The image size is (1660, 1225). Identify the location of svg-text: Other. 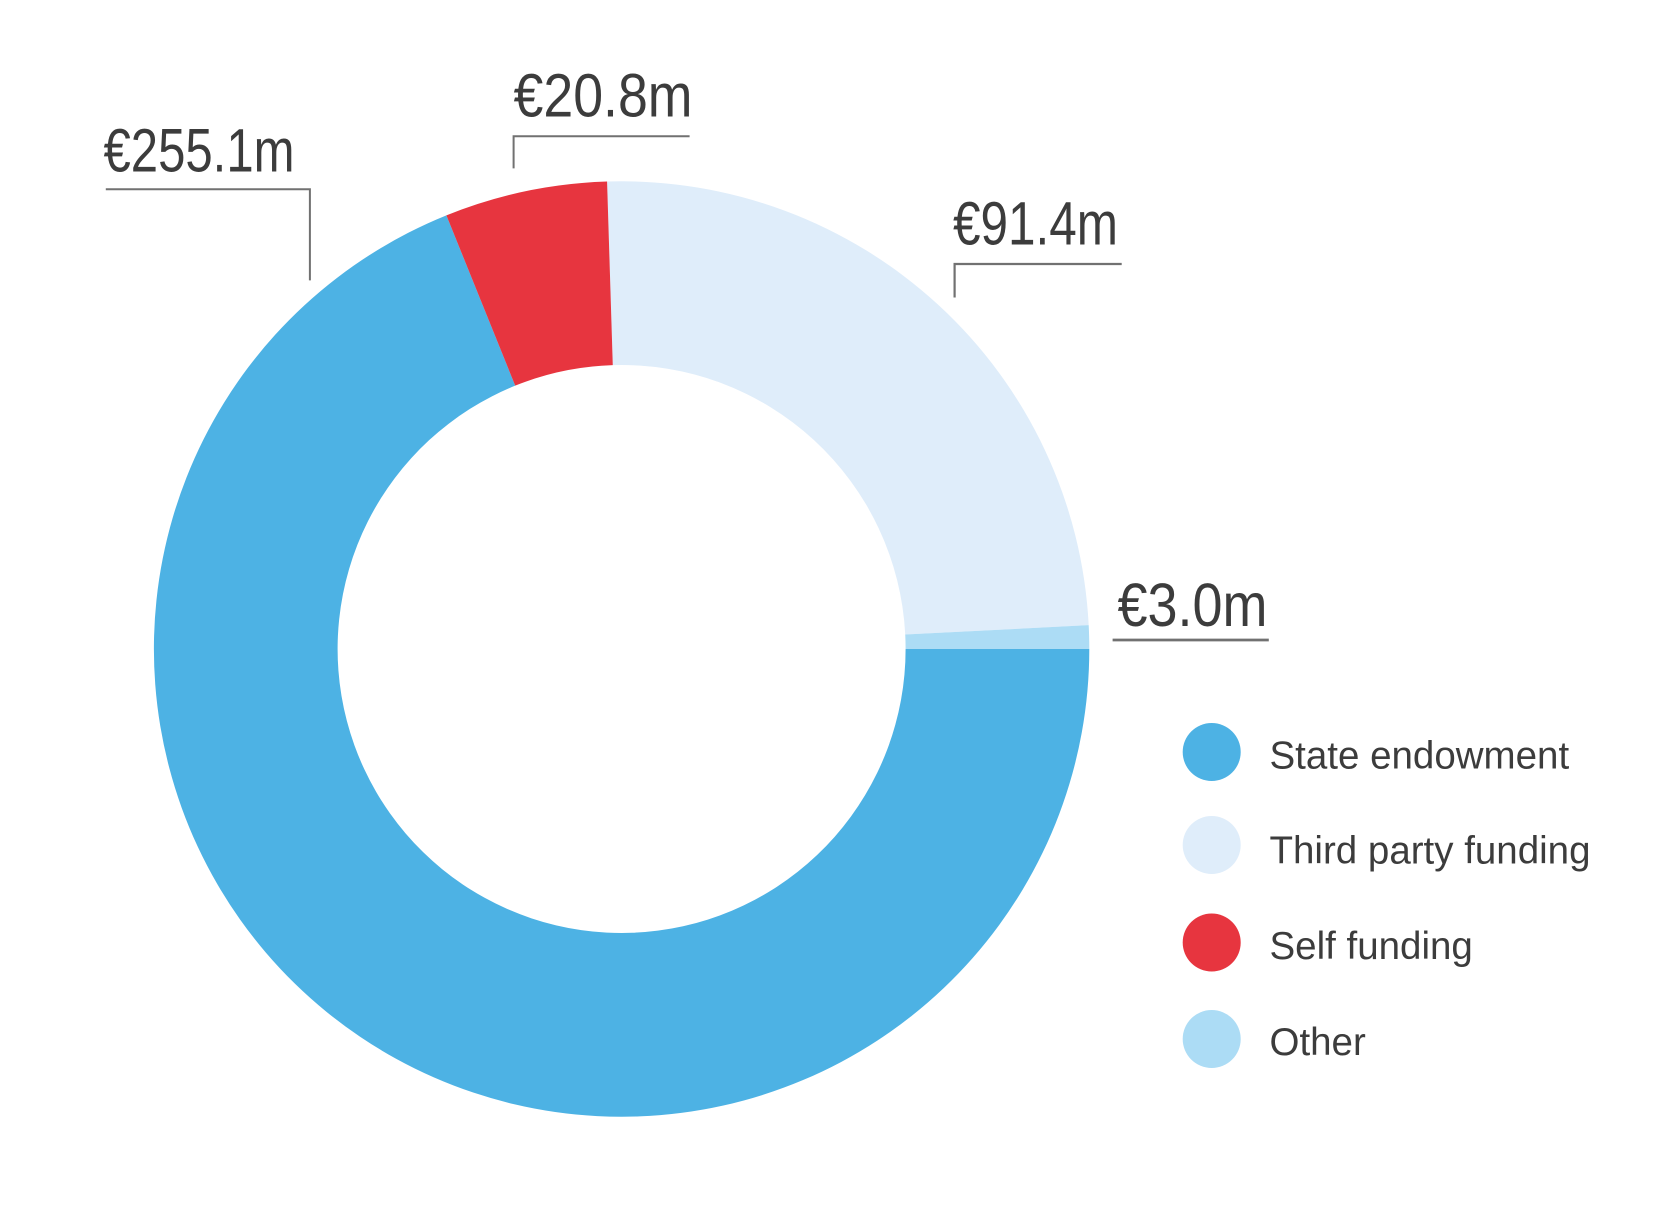
(1318, 1042).